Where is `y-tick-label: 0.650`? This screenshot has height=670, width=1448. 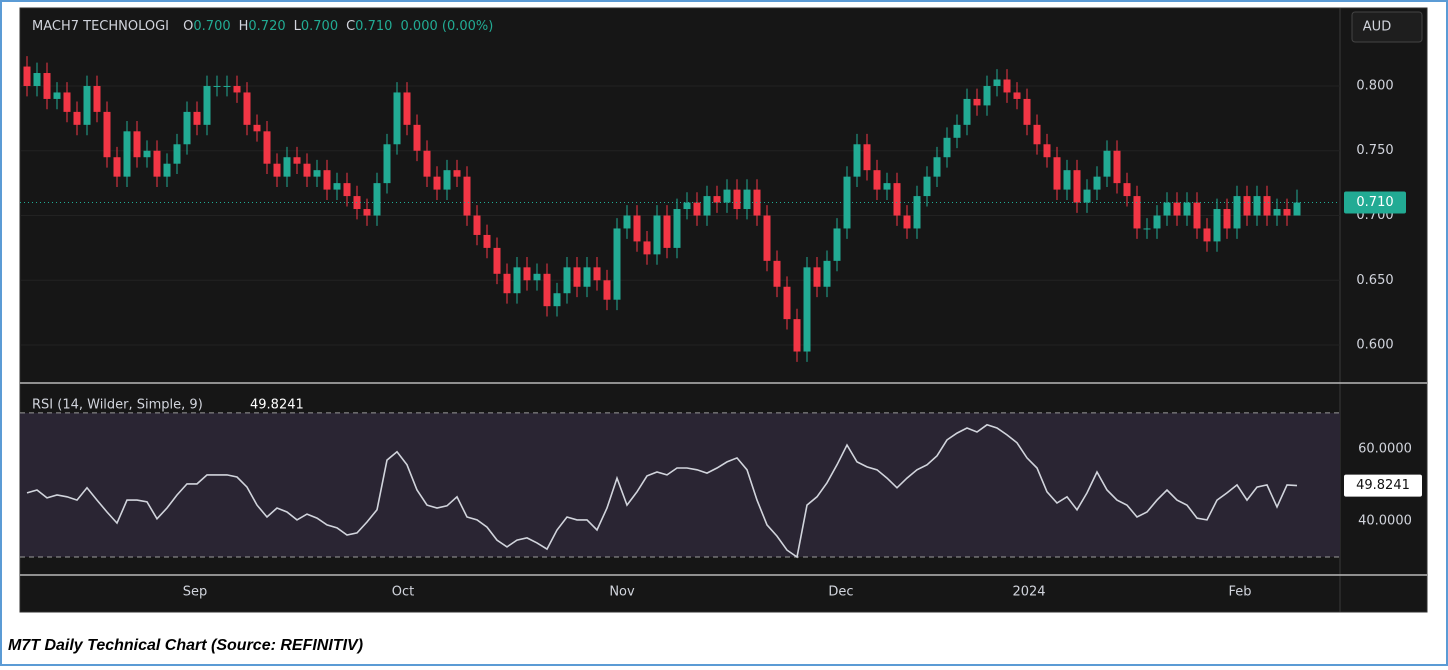
y-tick-label: 0.650 is located at coordinates (1374, 280).